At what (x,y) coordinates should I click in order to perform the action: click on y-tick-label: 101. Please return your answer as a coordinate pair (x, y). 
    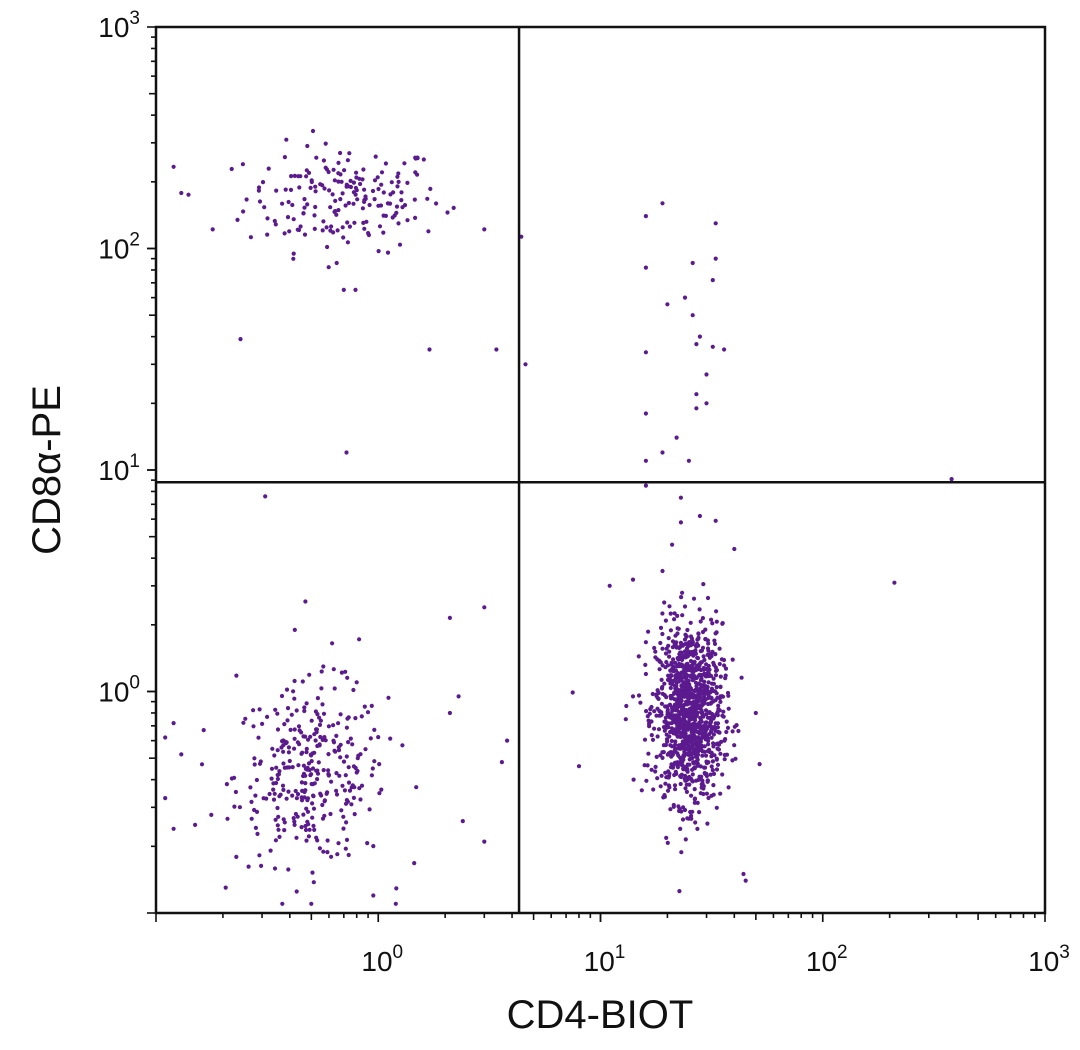
    Looking at the image, I should click on (119, 468).